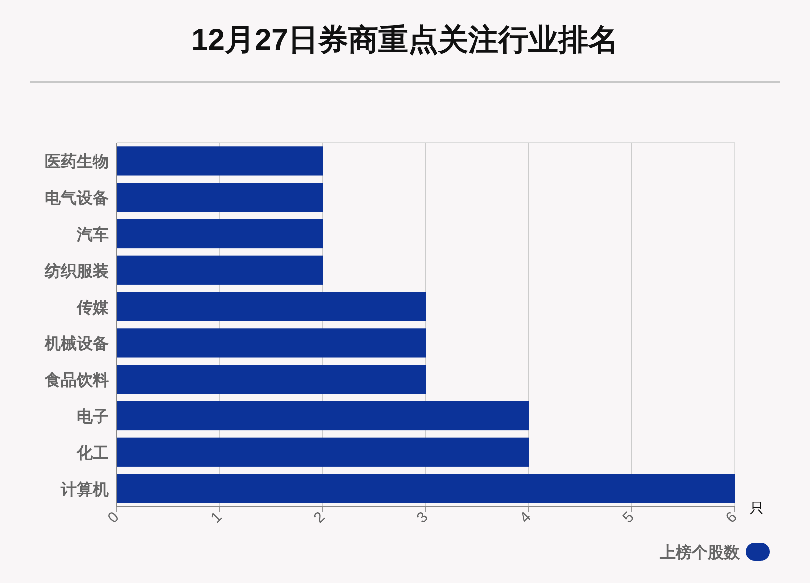 The image size is (810, 583). What do you see at coordinates (76, 271) in the screenshot?
I see `y-tick-label: 纺织服装` at bounding box center [76, 271].